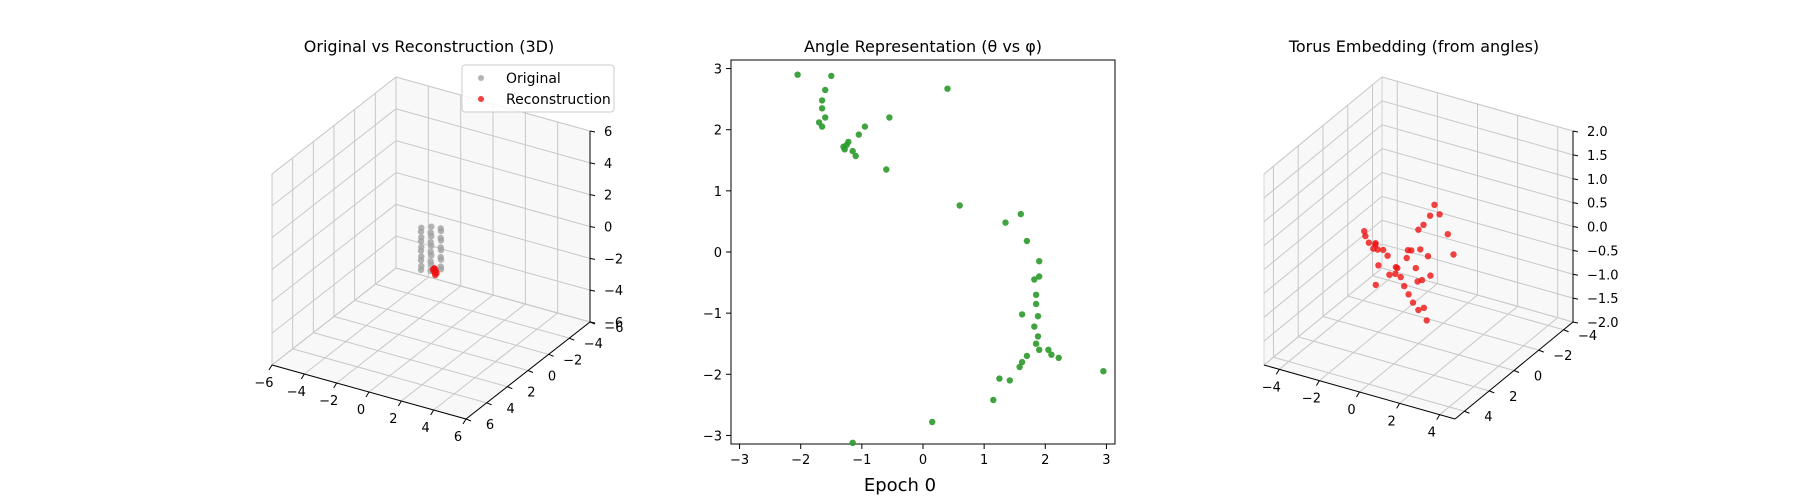 This screenshot has height=500, width=1800. What do you see at coordinates (608, 196) in the screenshot?
I see `z-tick-label: 2` at bounding box center [608, 196].